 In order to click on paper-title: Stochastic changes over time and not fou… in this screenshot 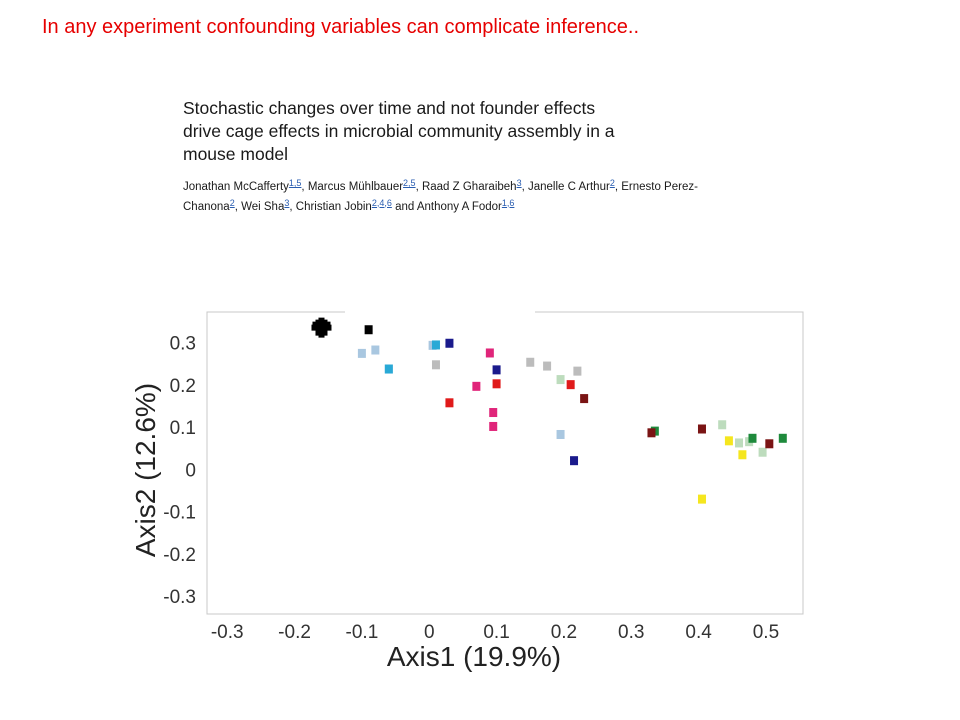, I will do `click(399, 131)`.